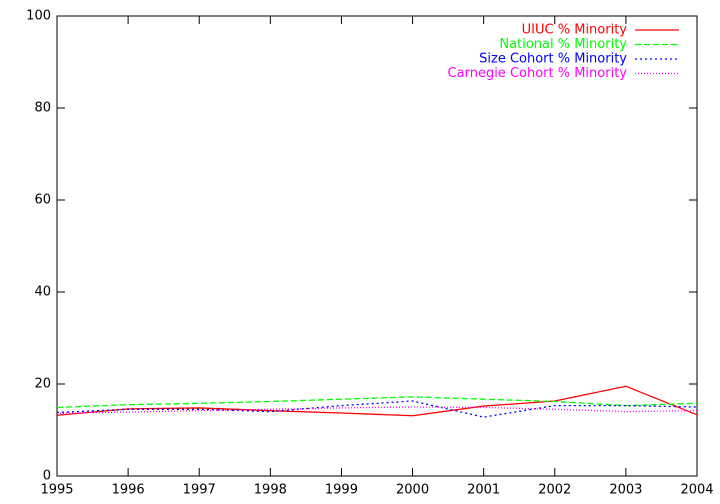  I want to click on y-tick-label: 0, so click(47, 476).